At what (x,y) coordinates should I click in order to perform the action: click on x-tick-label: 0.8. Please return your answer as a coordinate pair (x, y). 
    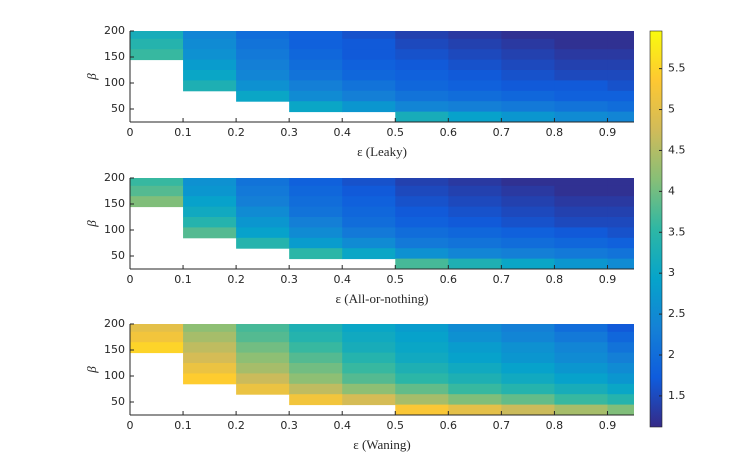
    Looking at the image, I should click on (555, 279).